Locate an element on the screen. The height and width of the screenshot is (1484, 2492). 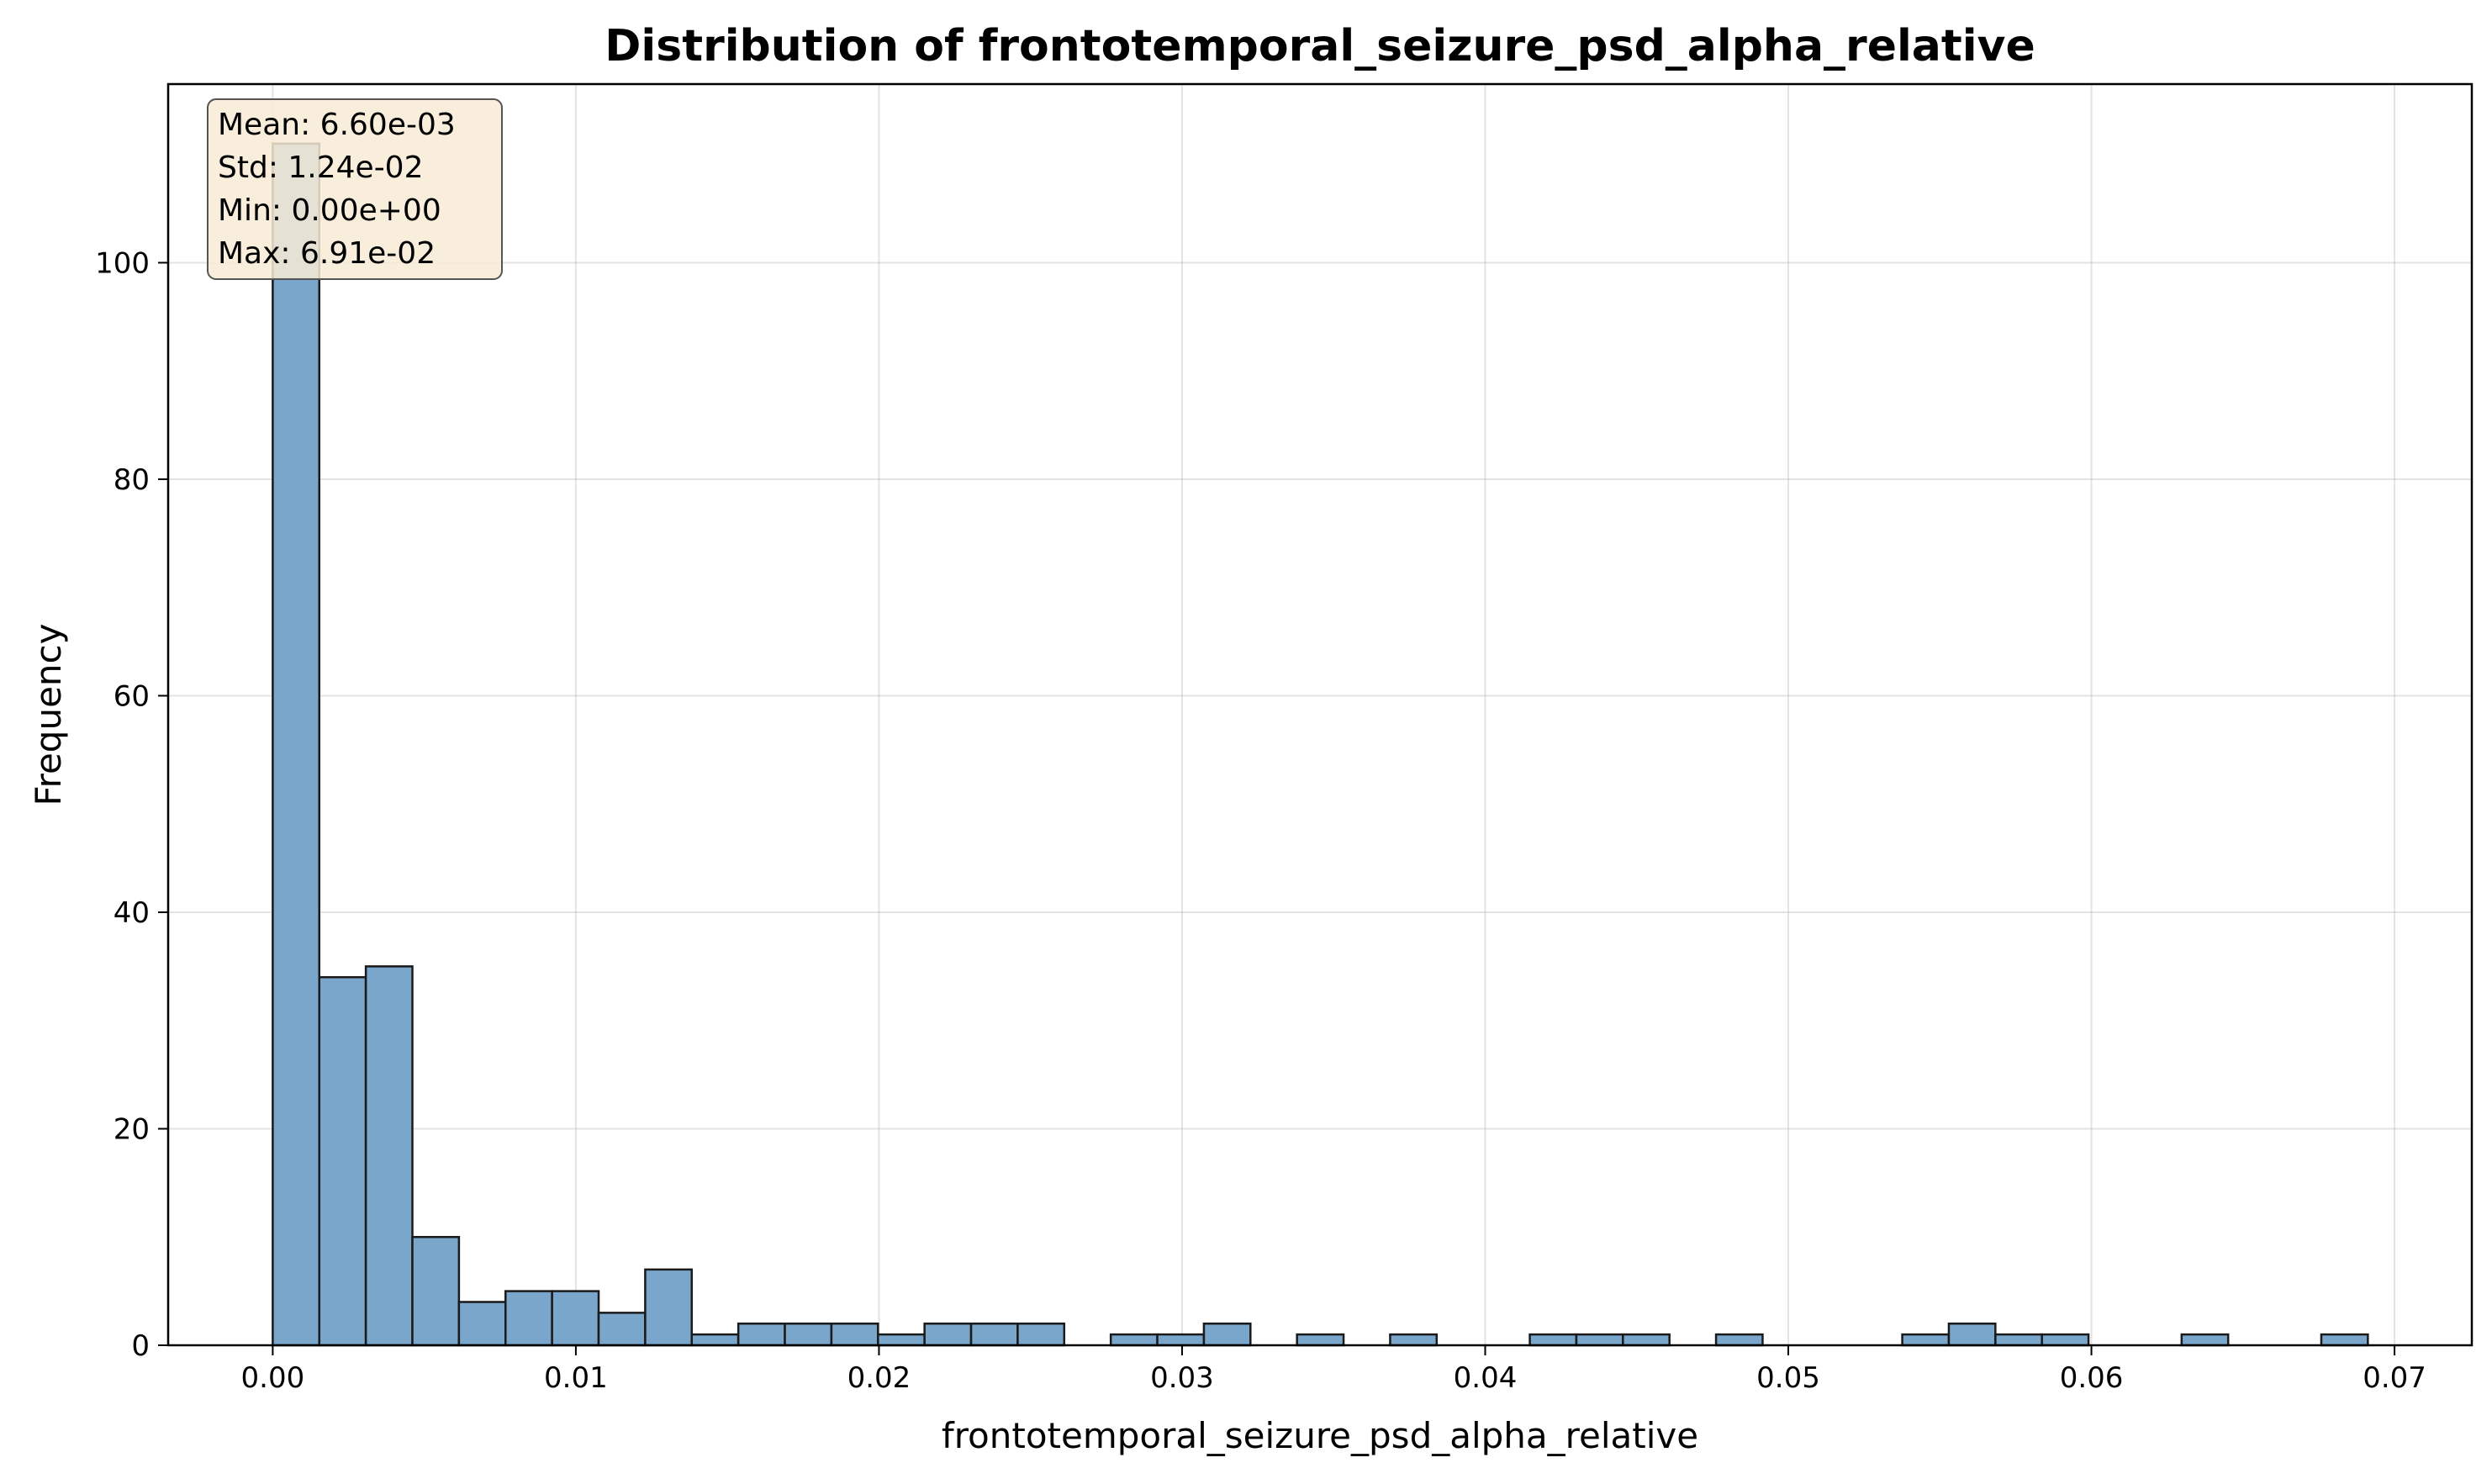
y-tick-label: 40 is located at coordinates (132, 913).